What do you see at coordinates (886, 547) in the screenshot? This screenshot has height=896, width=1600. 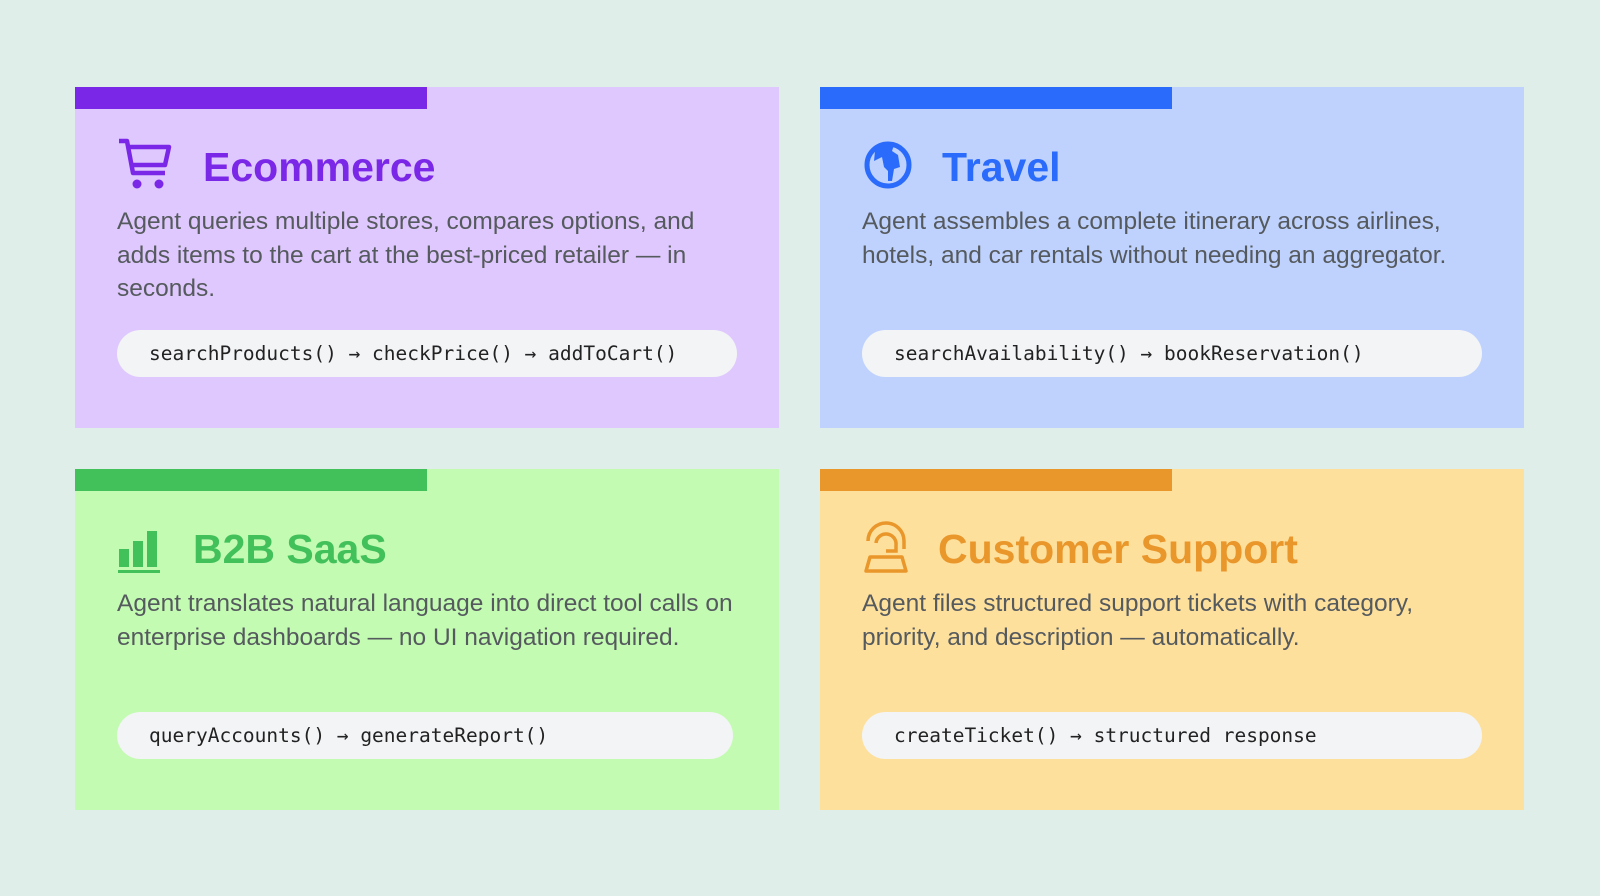 I see `support-agent-icon` at bounding box center [886, 547].